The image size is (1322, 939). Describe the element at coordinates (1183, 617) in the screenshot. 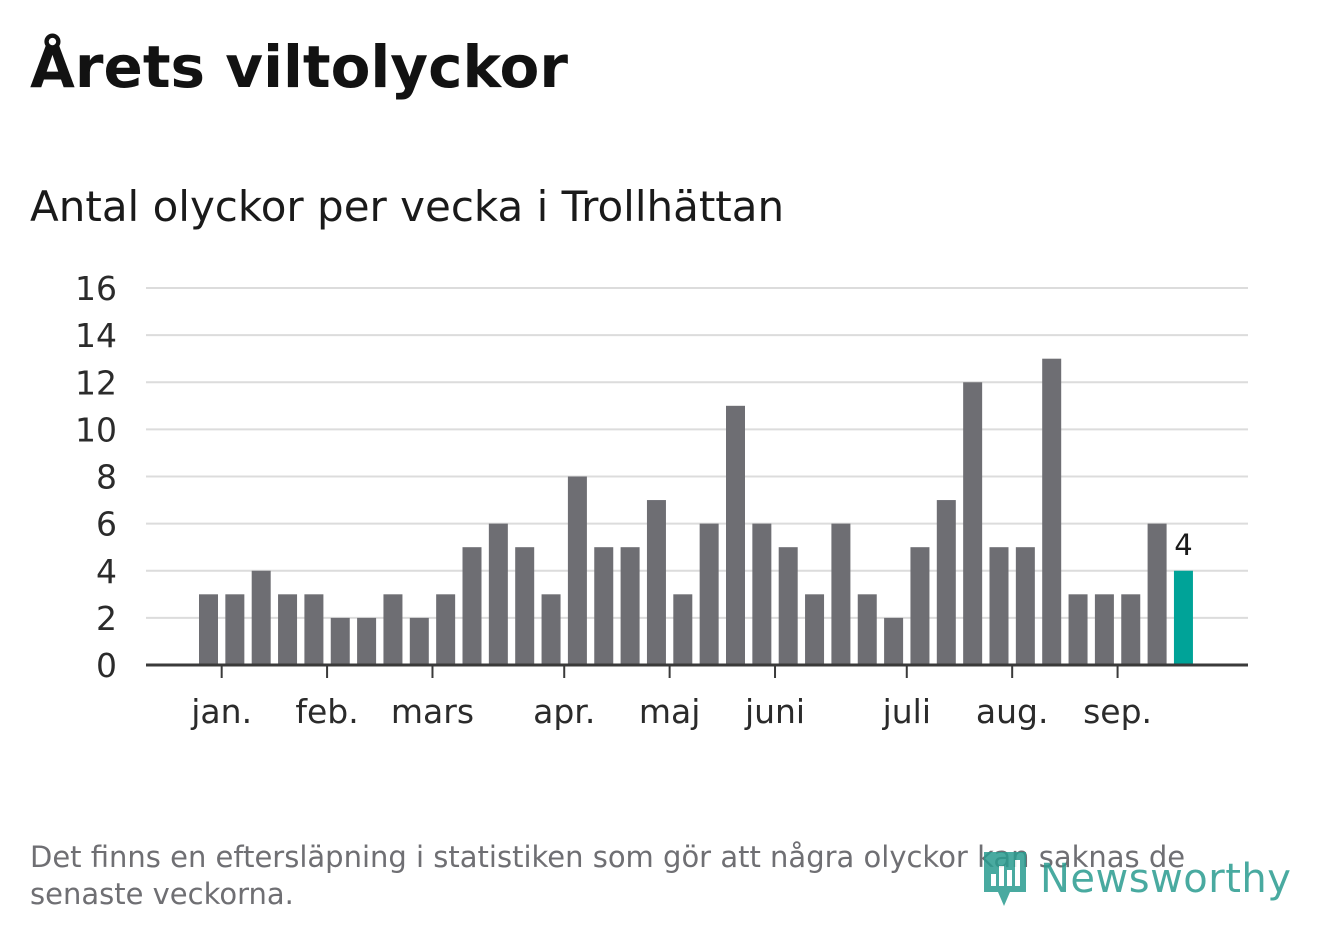

I see `bar-current-week` at that location.